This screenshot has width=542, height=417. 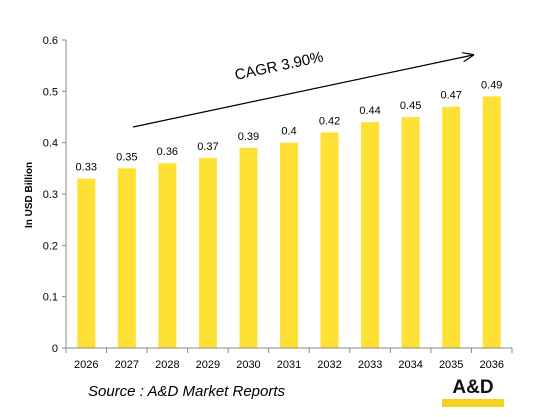 I want to click on data-label: 0.47, so click(x=450, y=96).